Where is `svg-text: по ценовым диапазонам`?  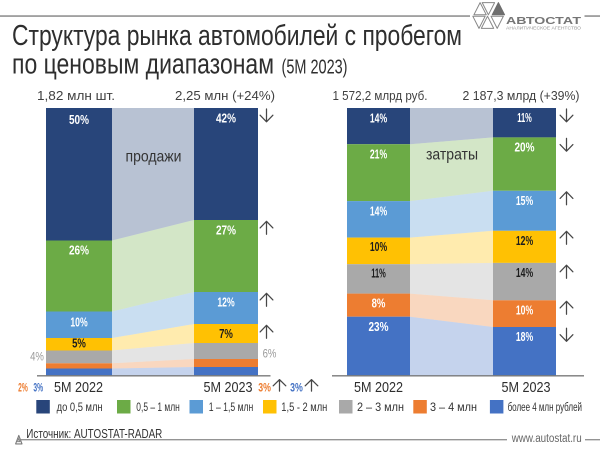 svg-text: по ценовым диапазонам is located at coordinates (143, 65).